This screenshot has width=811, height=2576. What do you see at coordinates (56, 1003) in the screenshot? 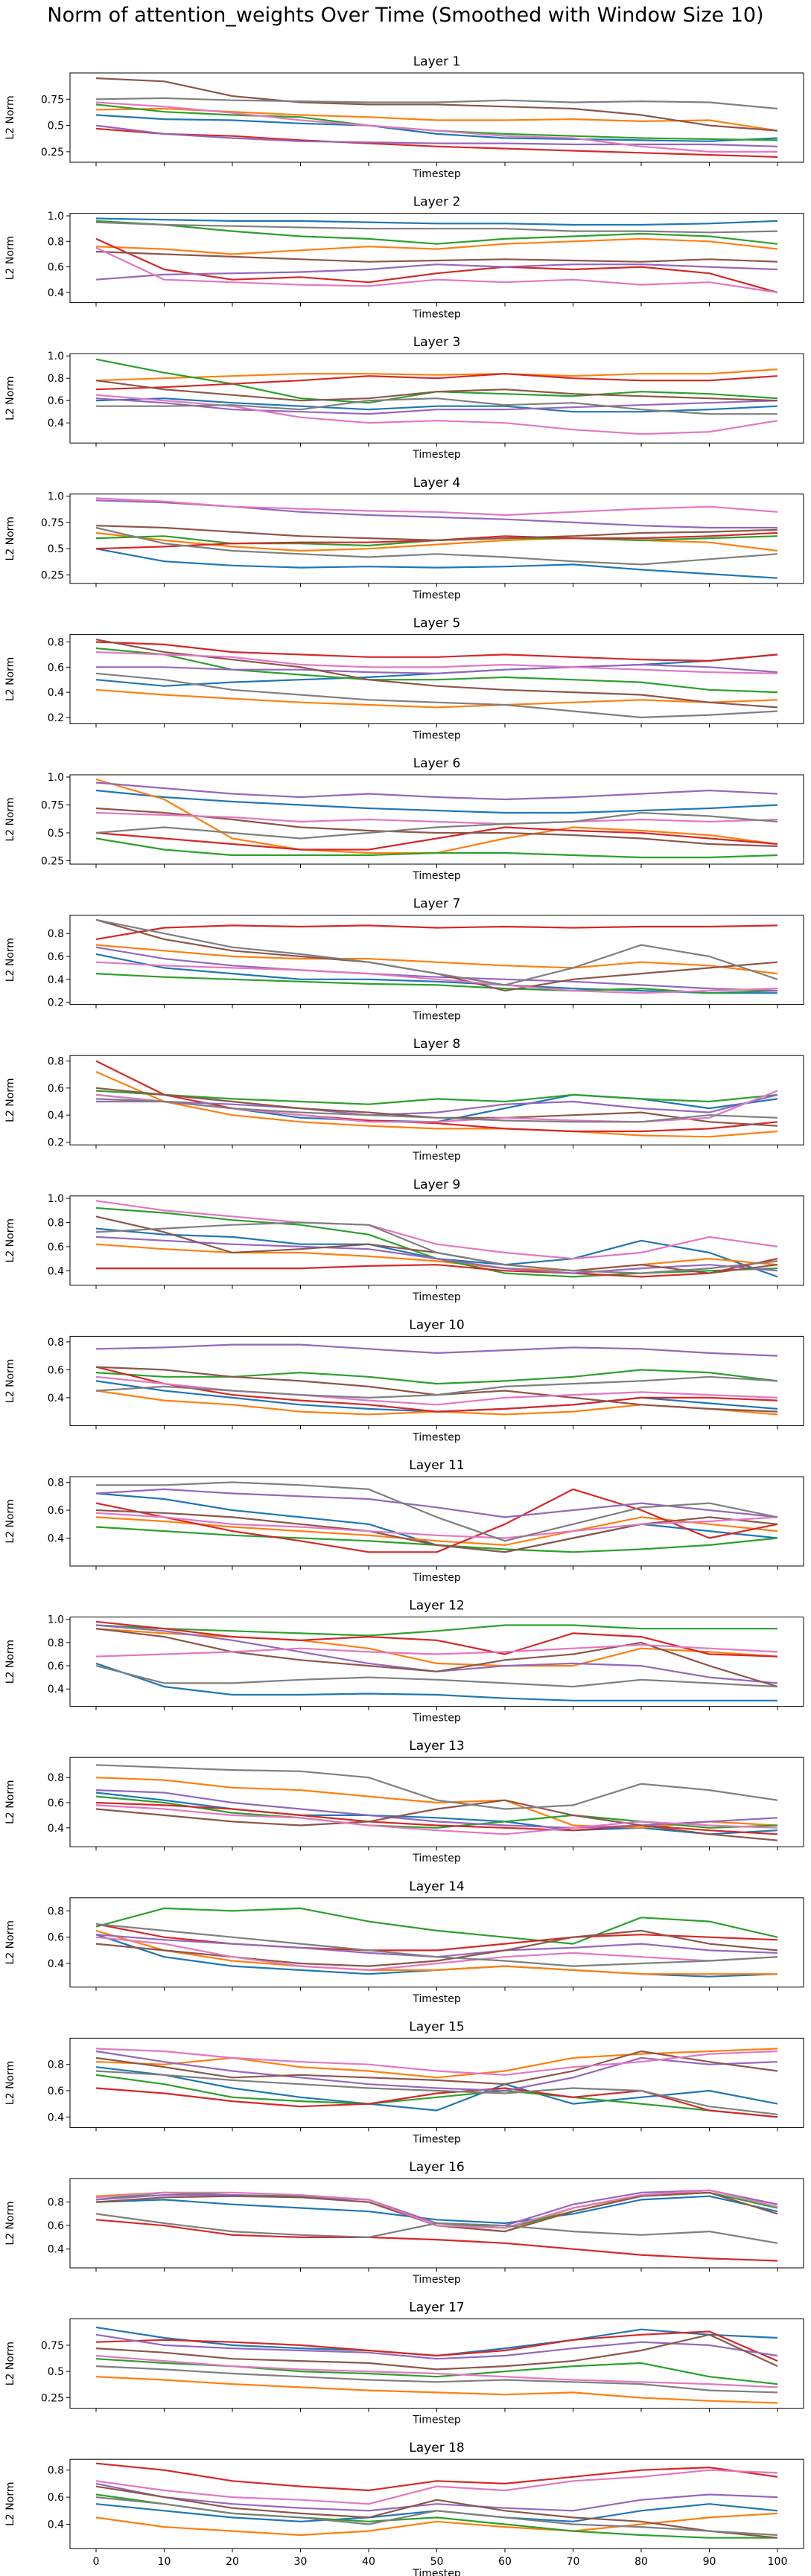
I see `y-tick-label: 0.2` at bounding box center [56, 1003].